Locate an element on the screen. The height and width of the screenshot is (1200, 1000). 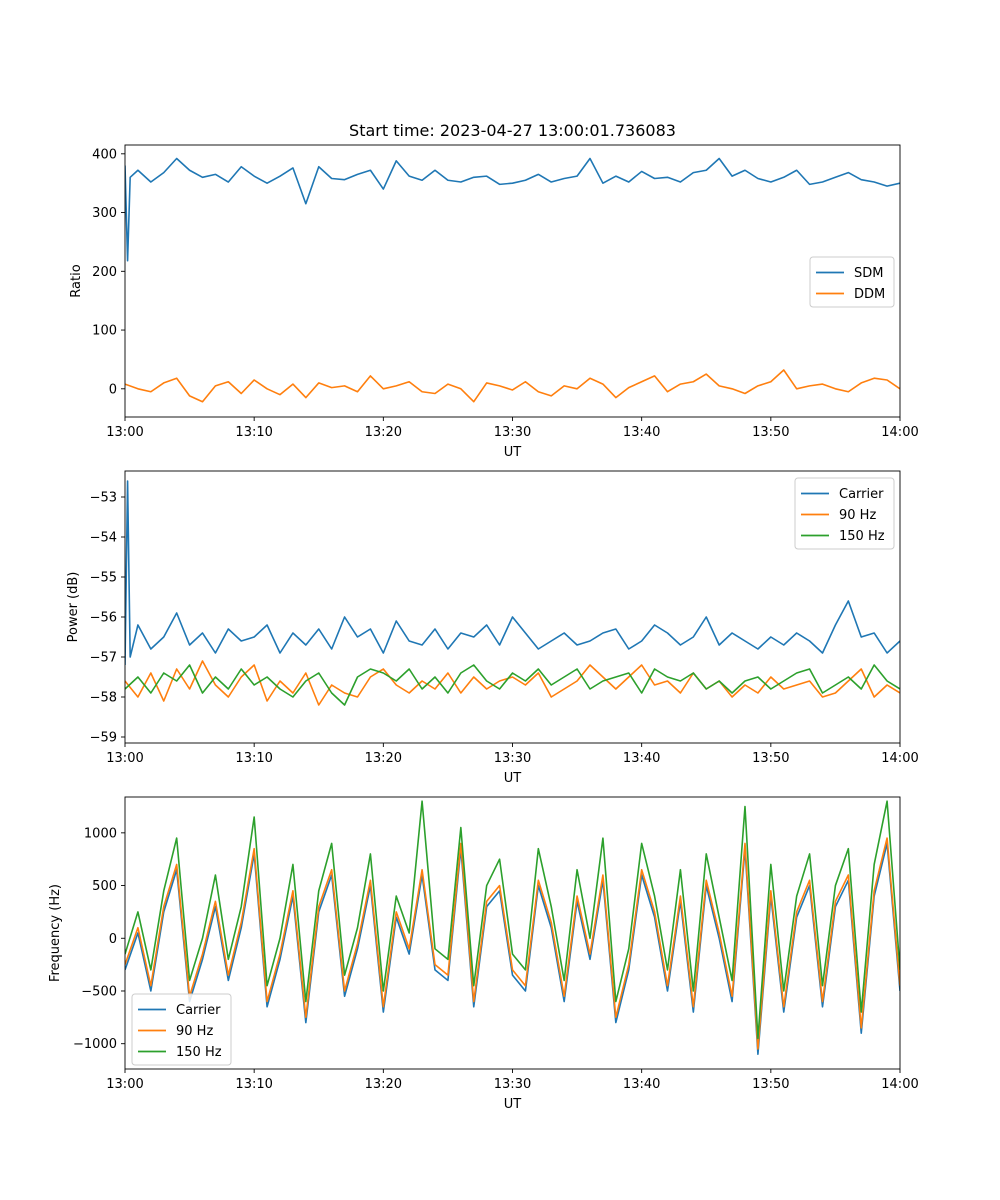
ratio-x-tick-label: 13:20 is located at coordinates (383, 432).